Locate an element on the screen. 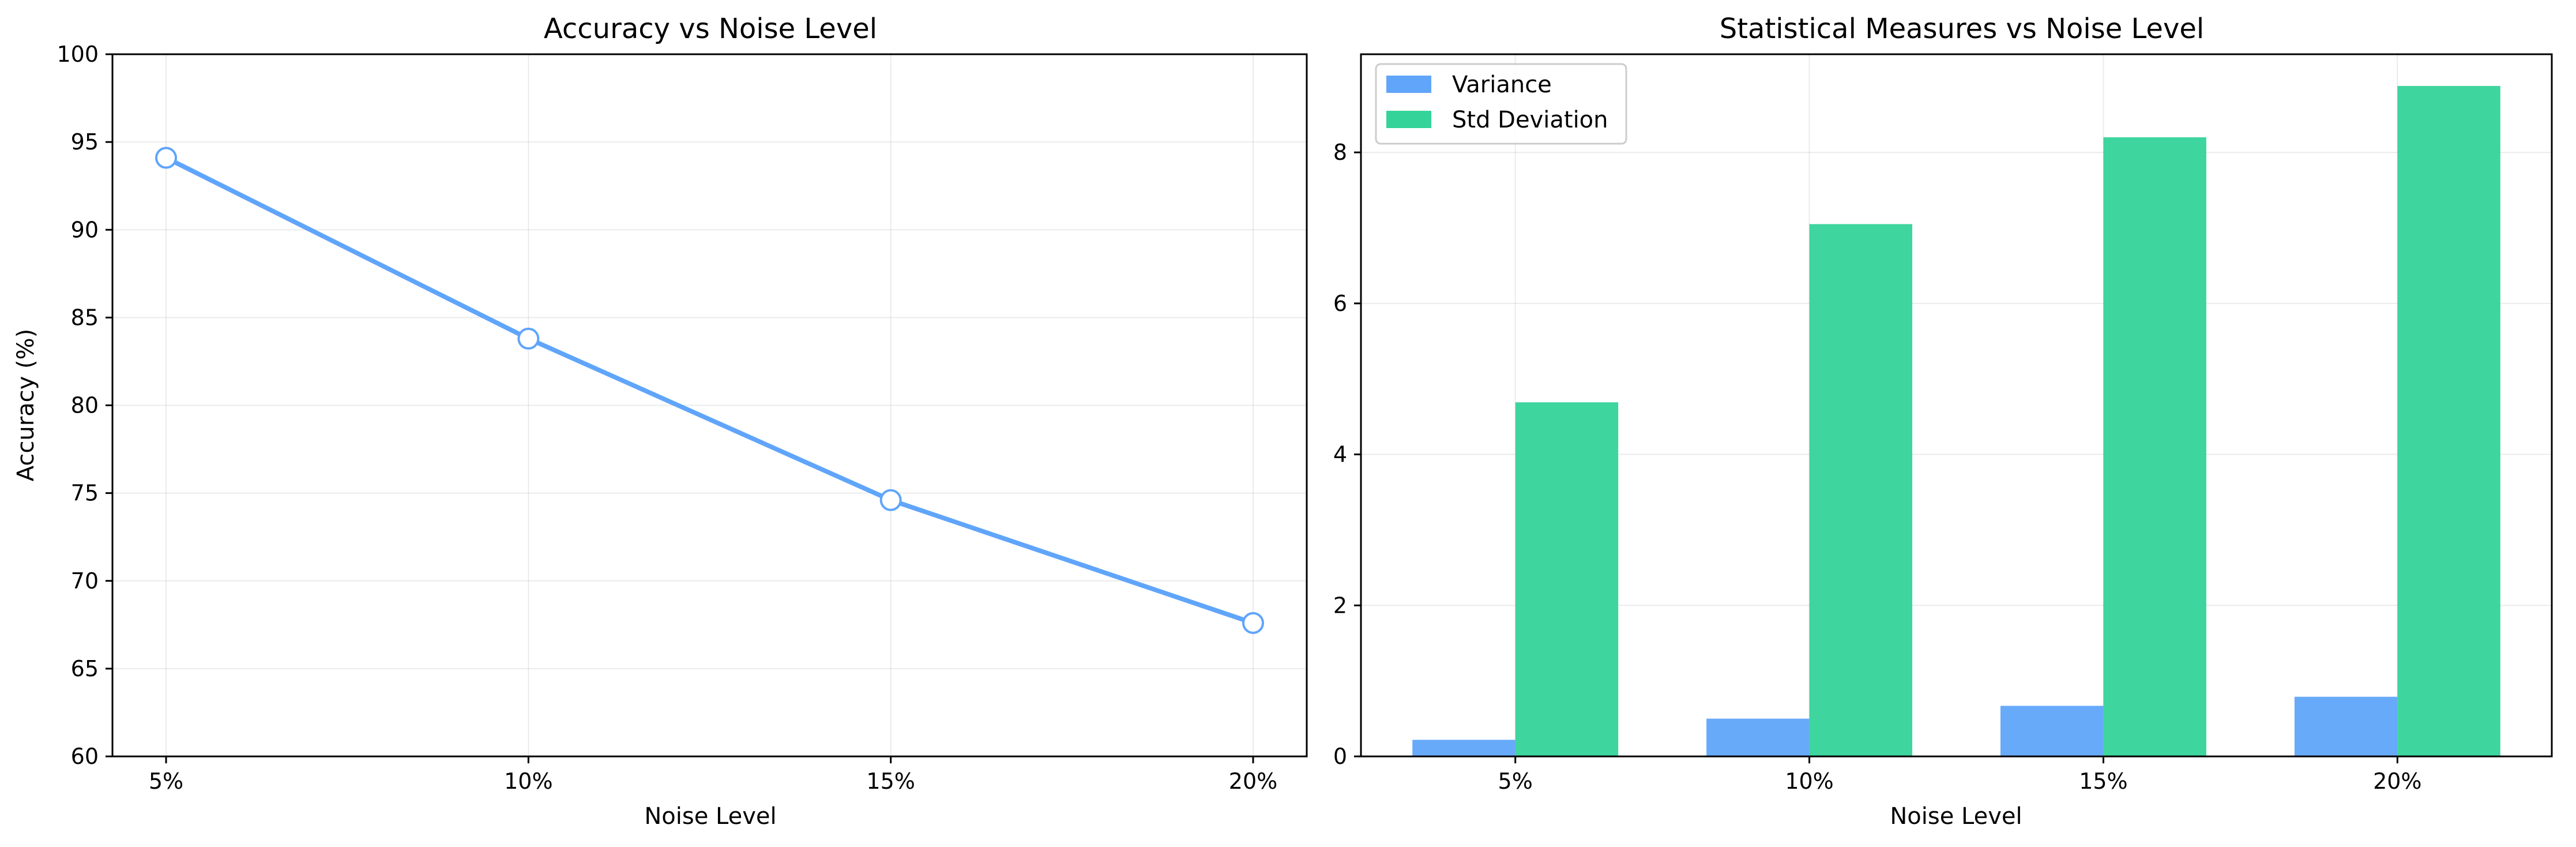 Image resolution: width=2576 pixels, height=847 pixels. legend-box is located at coordinates (1501, 104).